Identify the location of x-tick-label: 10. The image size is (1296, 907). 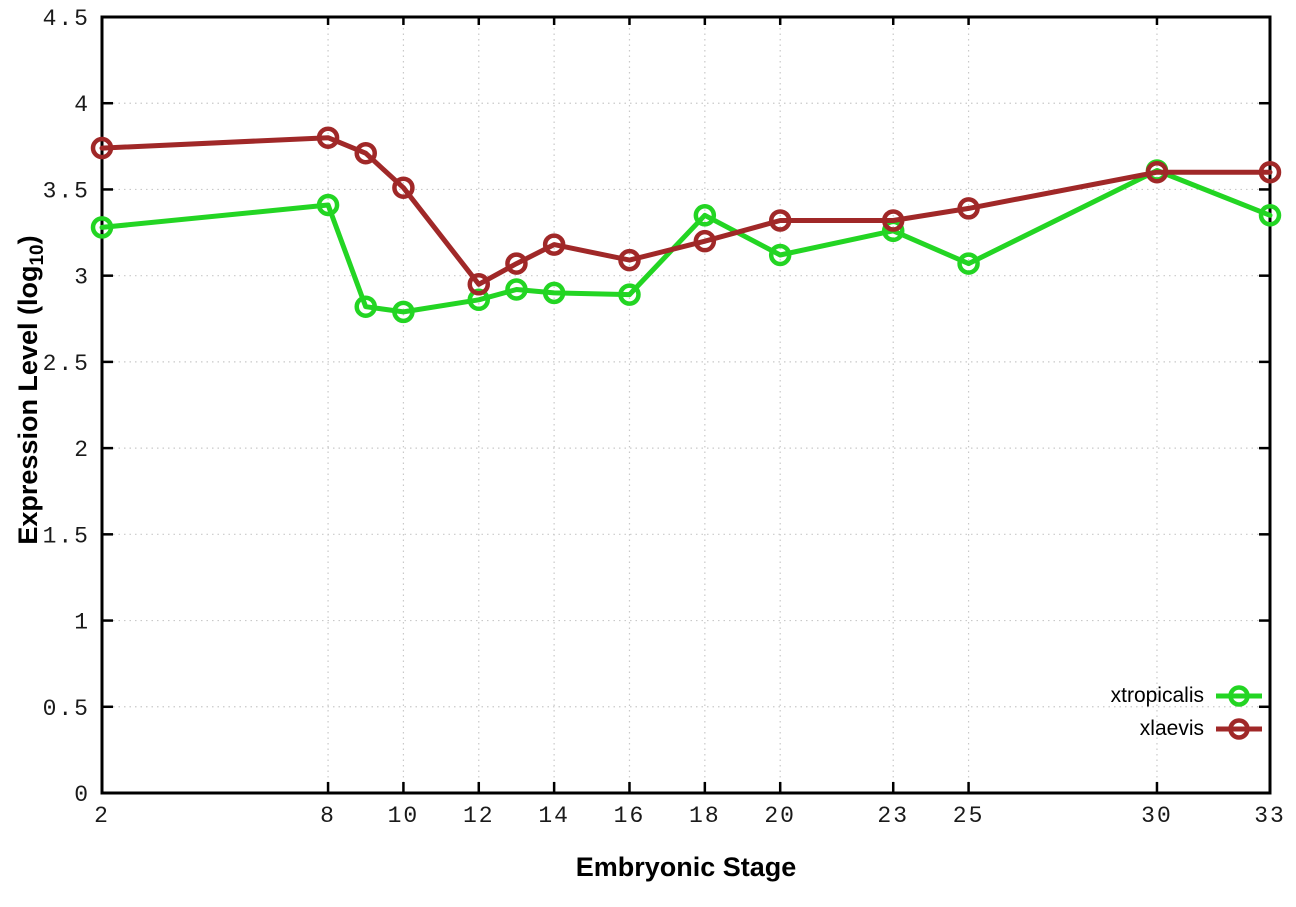
(404, 816).